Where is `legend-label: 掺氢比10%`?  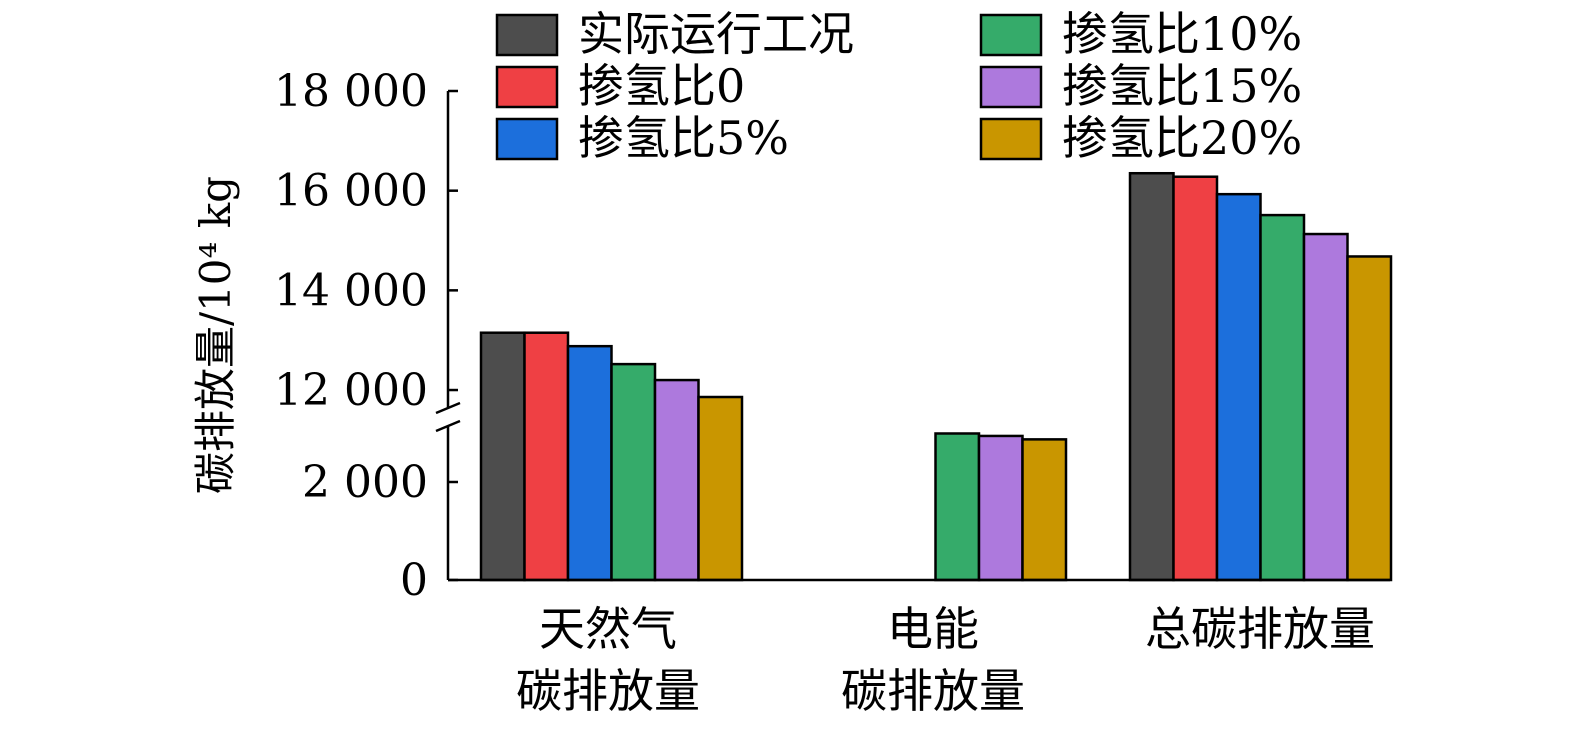 legend-label: 掺氢比10% is located at coordinates (1182, 34).